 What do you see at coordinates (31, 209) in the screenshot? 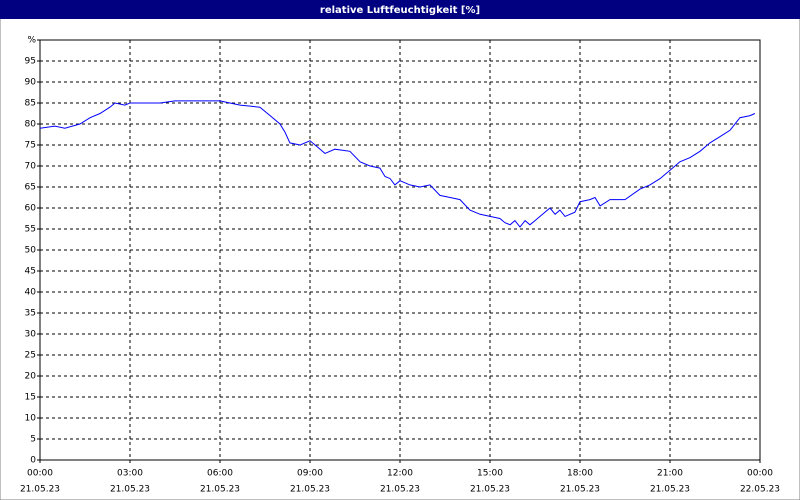
I see `y-tick-label: 60` at bounding box center [31, 209].